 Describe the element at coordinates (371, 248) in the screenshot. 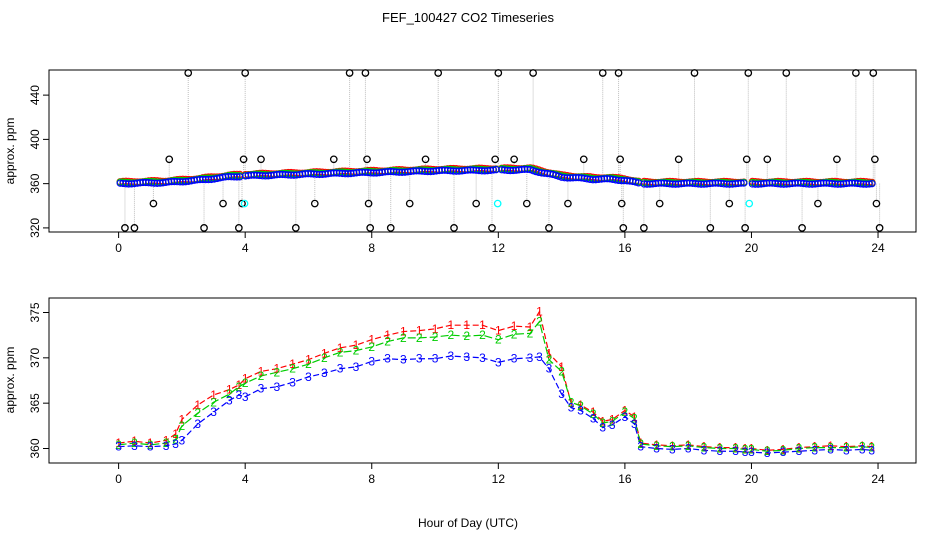

I see `panel-top-x-tick-label: 8` at that location.